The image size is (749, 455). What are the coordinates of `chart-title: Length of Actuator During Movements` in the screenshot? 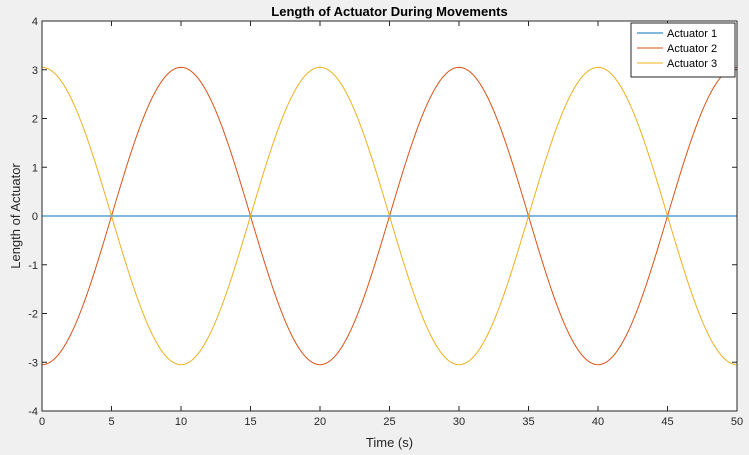 It's located at (389, 11).